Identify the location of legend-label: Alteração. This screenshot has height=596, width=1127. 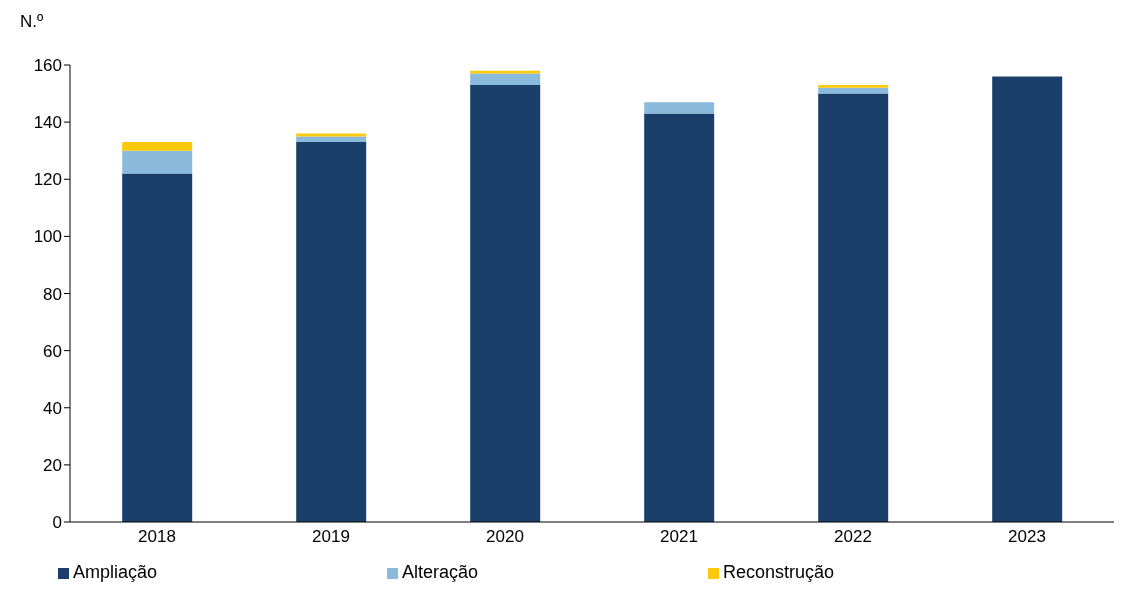
(440, 572).